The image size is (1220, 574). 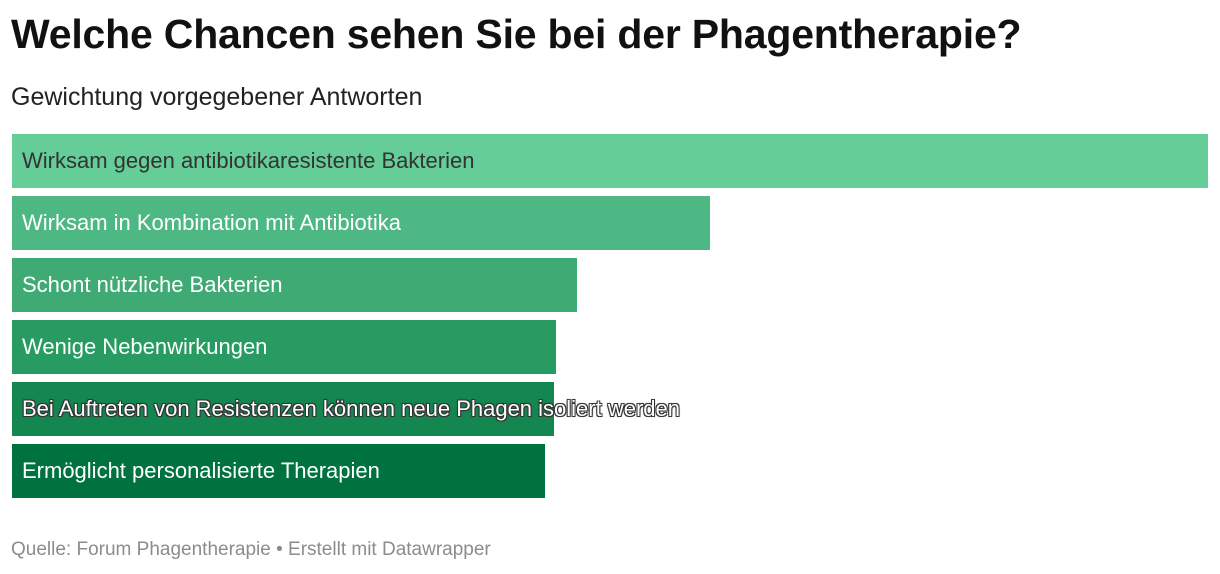 I want to click on bar-row: Wirksam in Kombination mit Antibiotika, so click(x=610, y=223).